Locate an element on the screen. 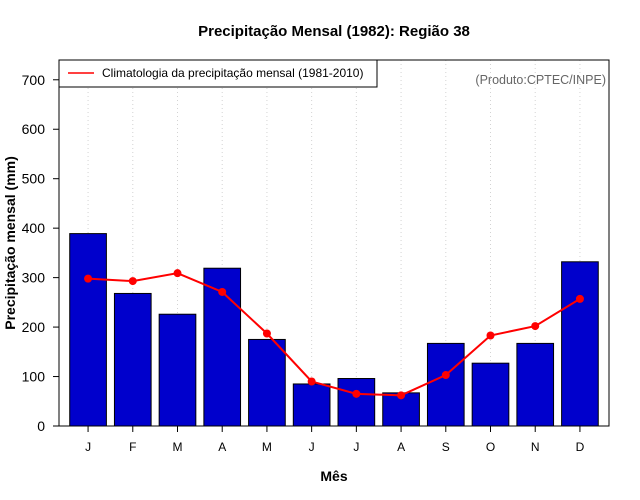 This screenshot has width=640, height=500. y-tick-label: 0 is located at coordinates (41, 426).